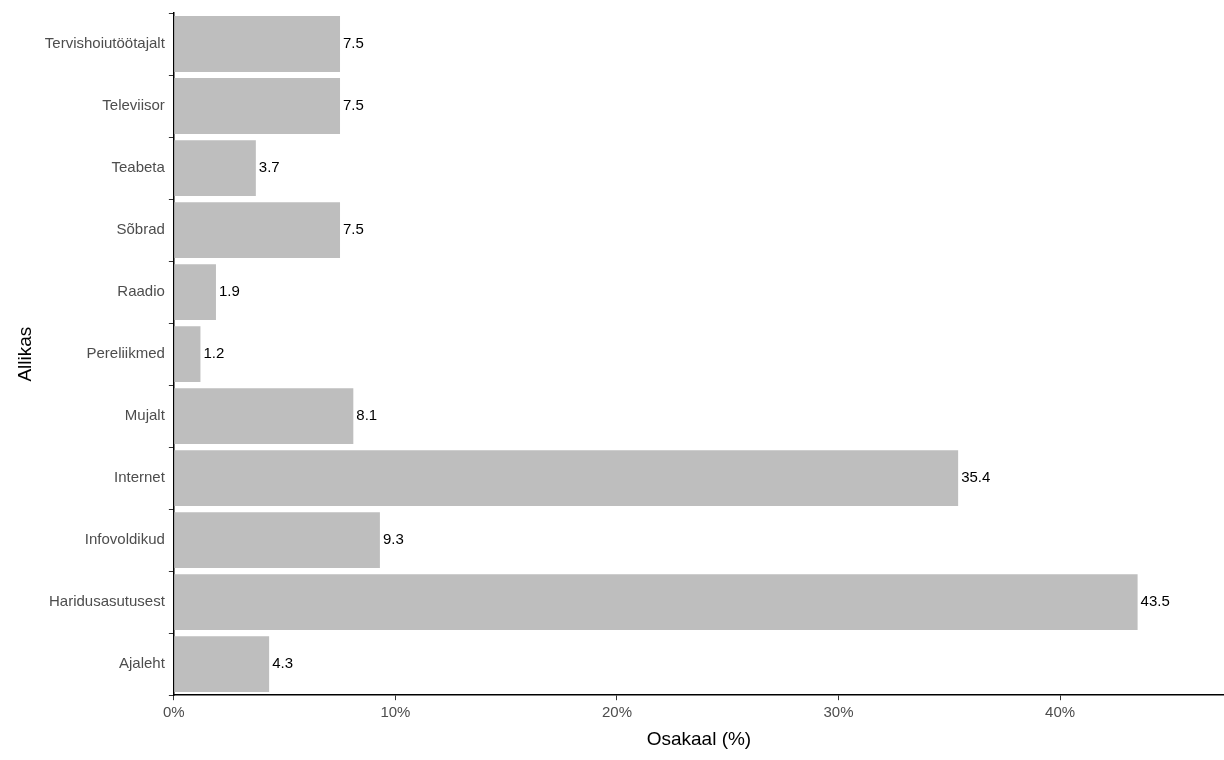  What do you see at coordinates (838, 712) in the screenshot?
I see `x-tick-label: 30%` at bounding box center [838, 712].